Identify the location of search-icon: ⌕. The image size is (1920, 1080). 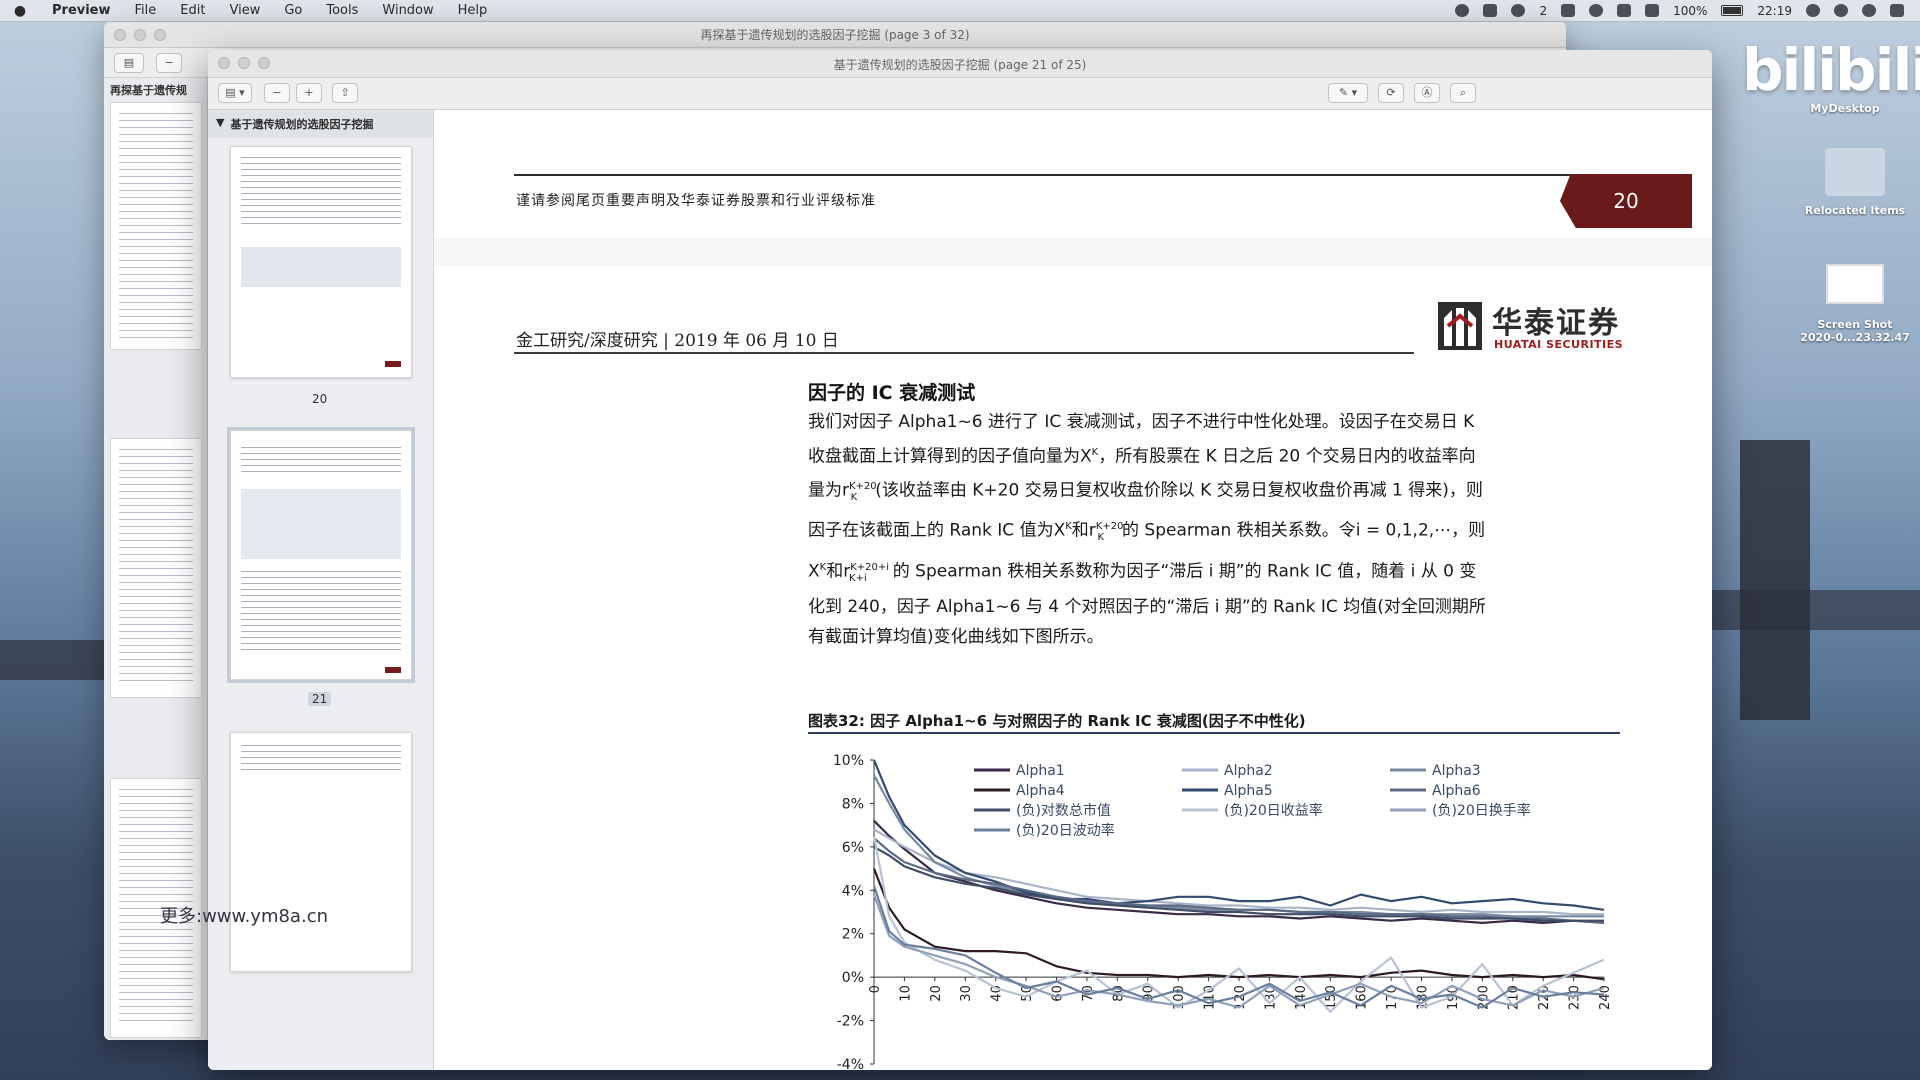
(1463, 93).